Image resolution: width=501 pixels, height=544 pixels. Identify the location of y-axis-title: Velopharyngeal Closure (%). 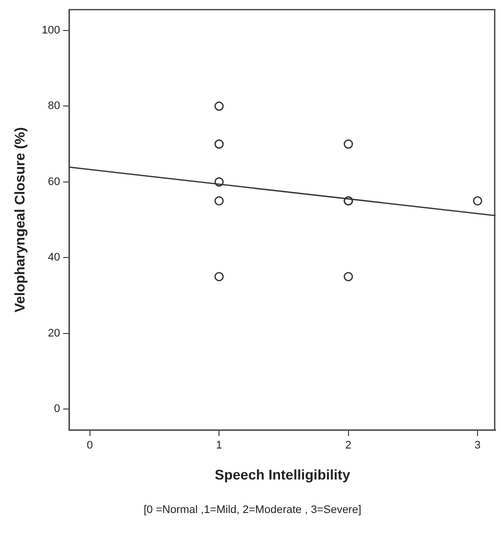
(19, 219).